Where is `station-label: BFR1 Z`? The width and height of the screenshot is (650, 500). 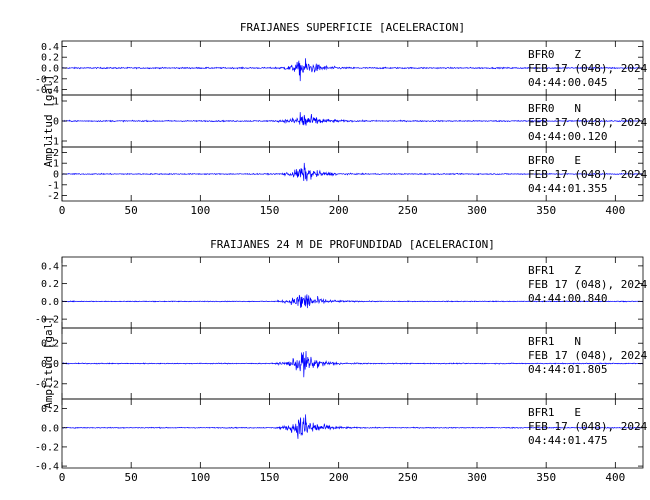 station-label: BFR1 Z is located at coordinates (554, 270).